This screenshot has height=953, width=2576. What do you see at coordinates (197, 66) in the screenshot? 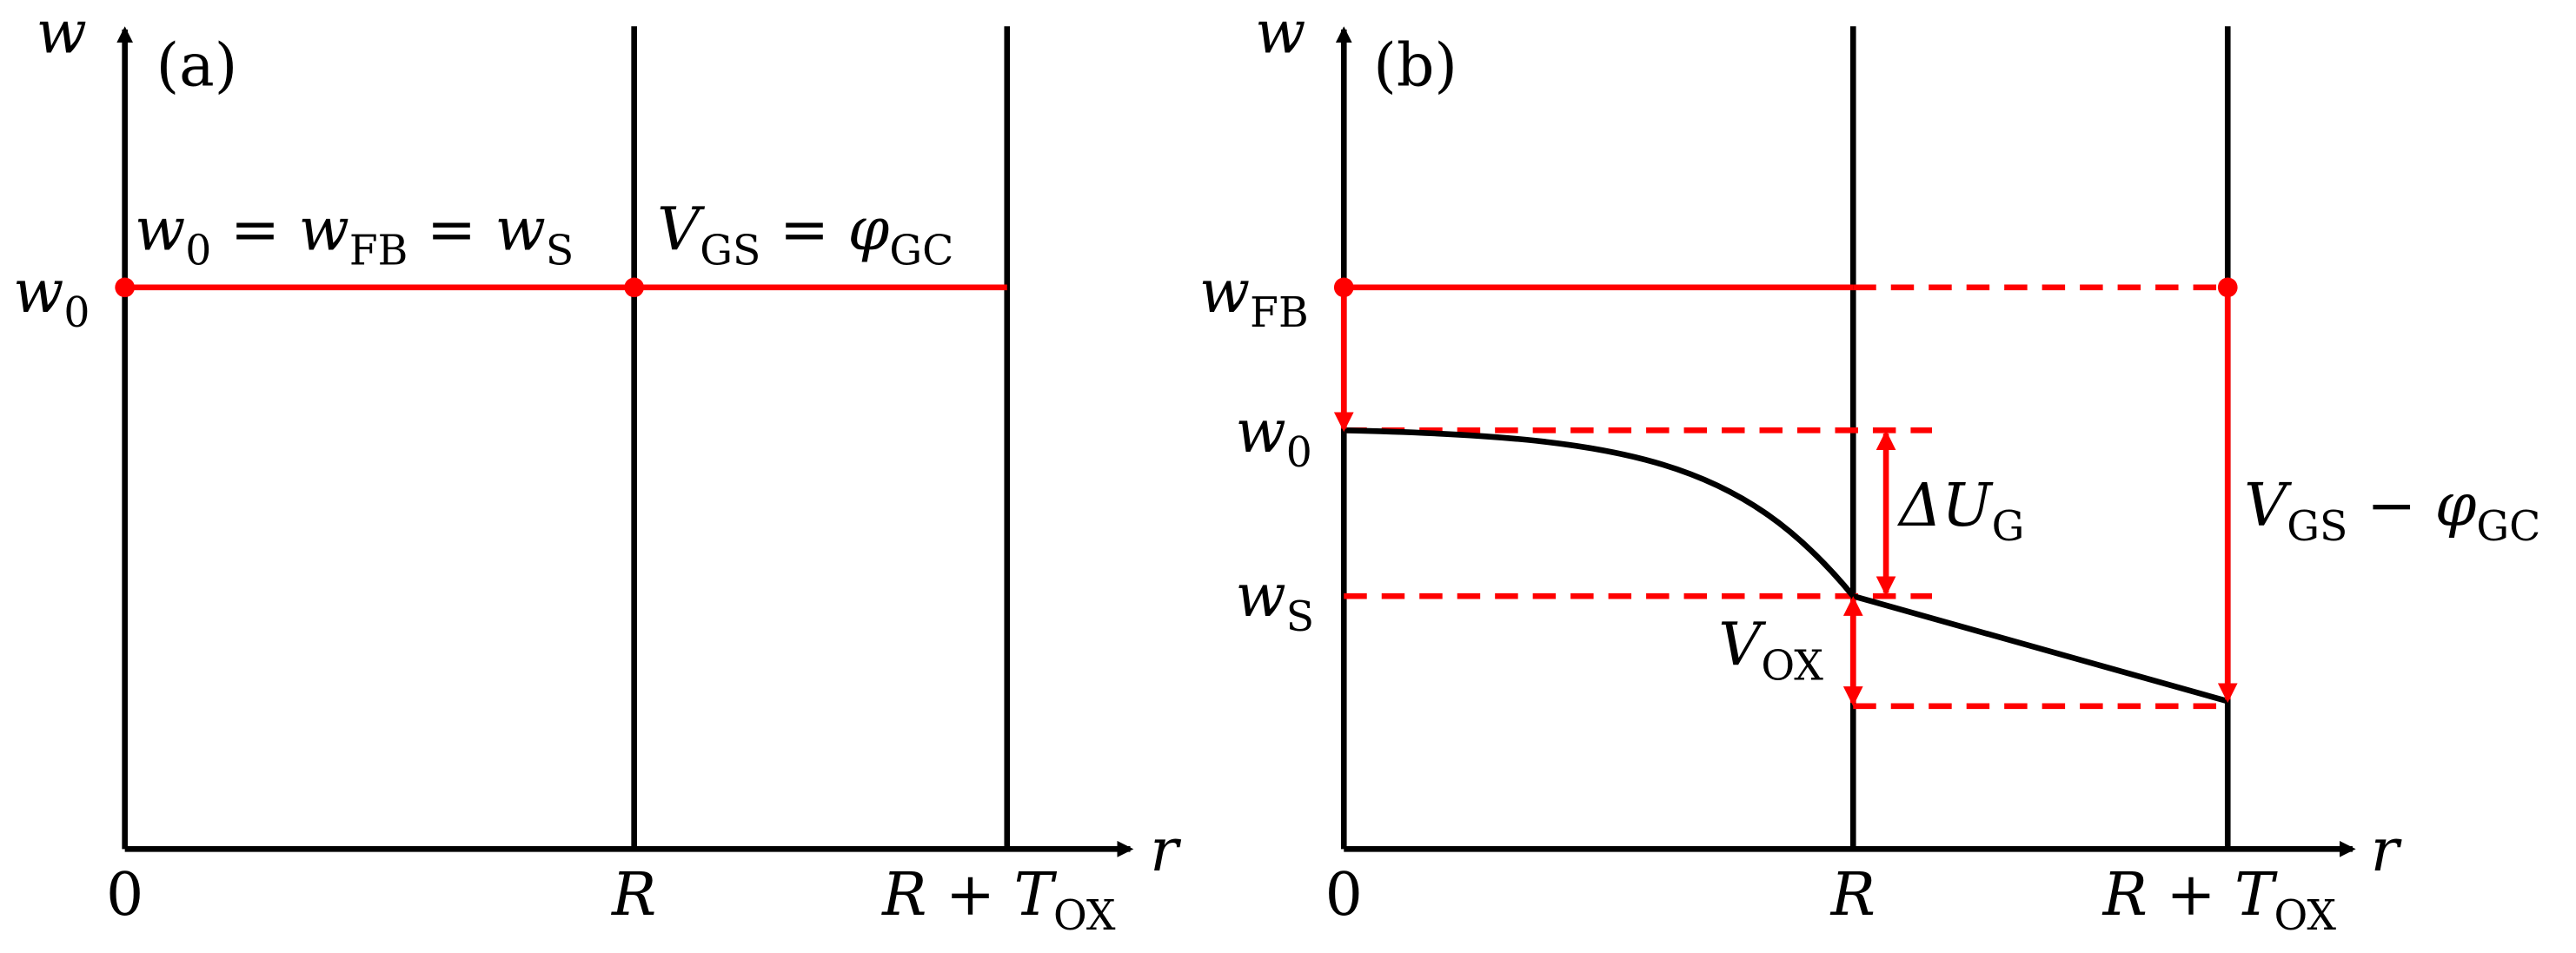
I see `panel-tag: (a)` at bounding box center [197, 66].